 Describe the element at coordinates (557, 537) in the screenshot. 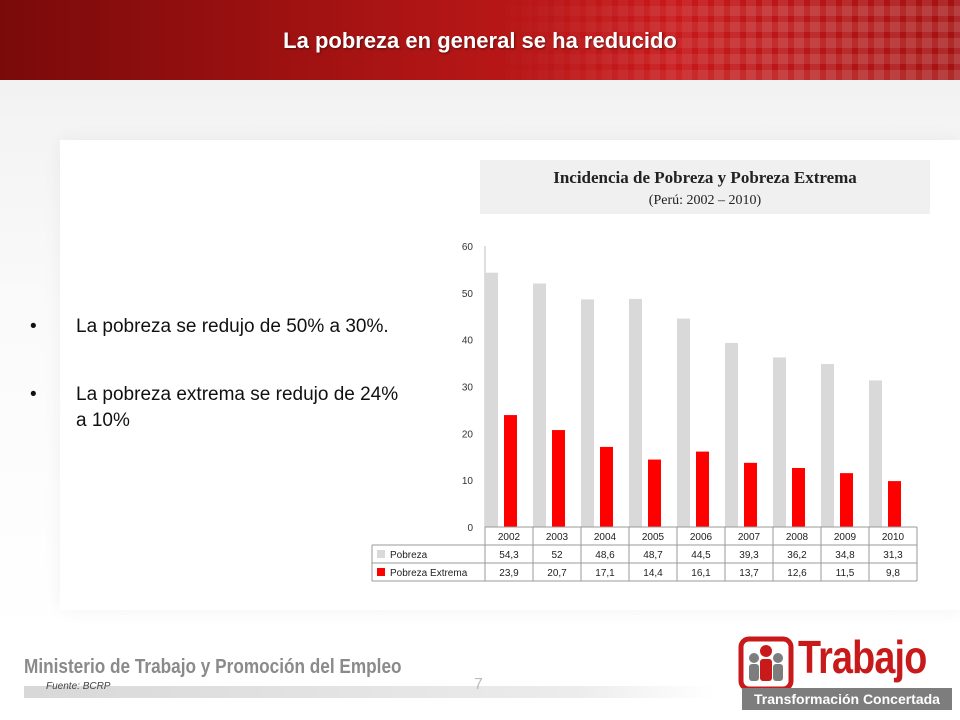

I see `x-category-label: 2003` at that location.